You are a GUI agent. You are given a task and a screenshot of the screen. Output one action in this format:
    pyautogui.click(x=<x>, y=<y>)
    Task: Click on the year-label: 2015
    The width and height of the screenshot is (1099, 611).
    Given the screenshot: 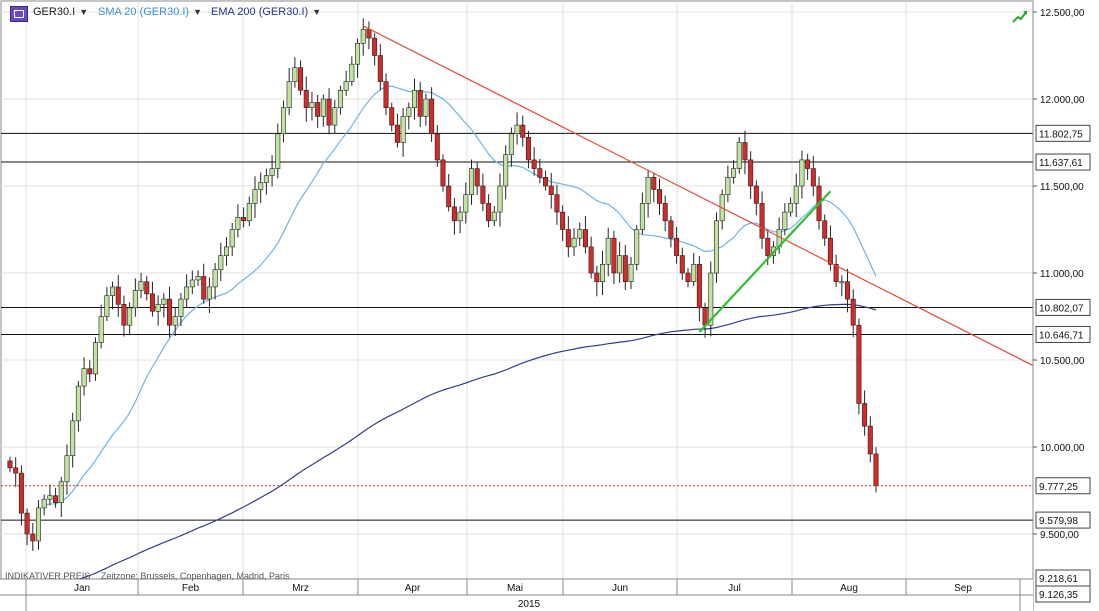 What is the action you would take?
    pyautogui.click(x=529, y=604)
    